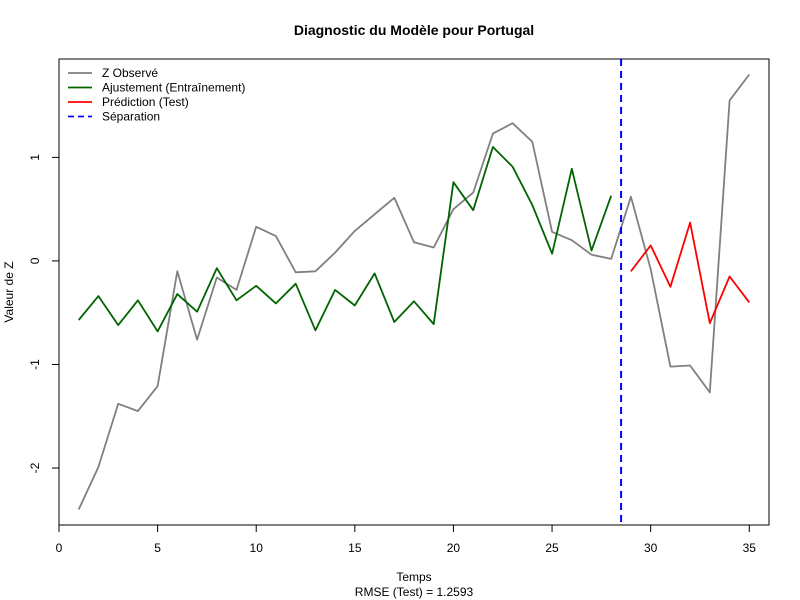 Image resolution: width=800 pixels, height=600 pixels. Describe the element at coordinates (750, 548) in the screenshot. I see `x-tick-label: 35` at that location.